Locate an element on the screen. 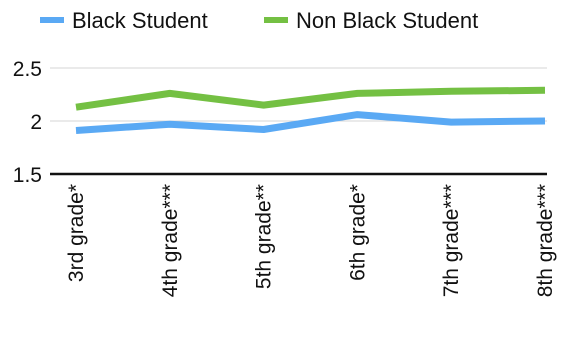 The width and height of the screenshot is (561, 341). legend: Black Student Non Black Student is located at coordinates (259, 20).